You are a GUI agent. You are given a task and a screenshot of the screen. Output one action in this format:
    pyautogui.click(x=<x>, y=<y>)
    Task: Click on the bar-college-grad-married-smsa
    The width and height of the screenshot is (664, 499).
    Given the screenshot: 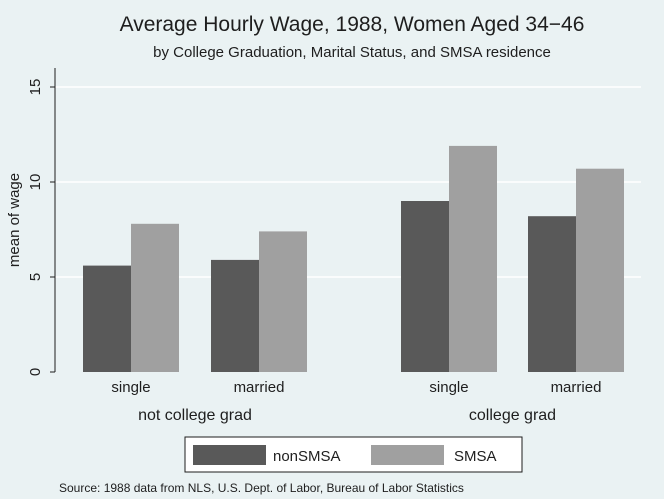 What is the action you would take?
    pyautogui.click(x=600, y=270)
    